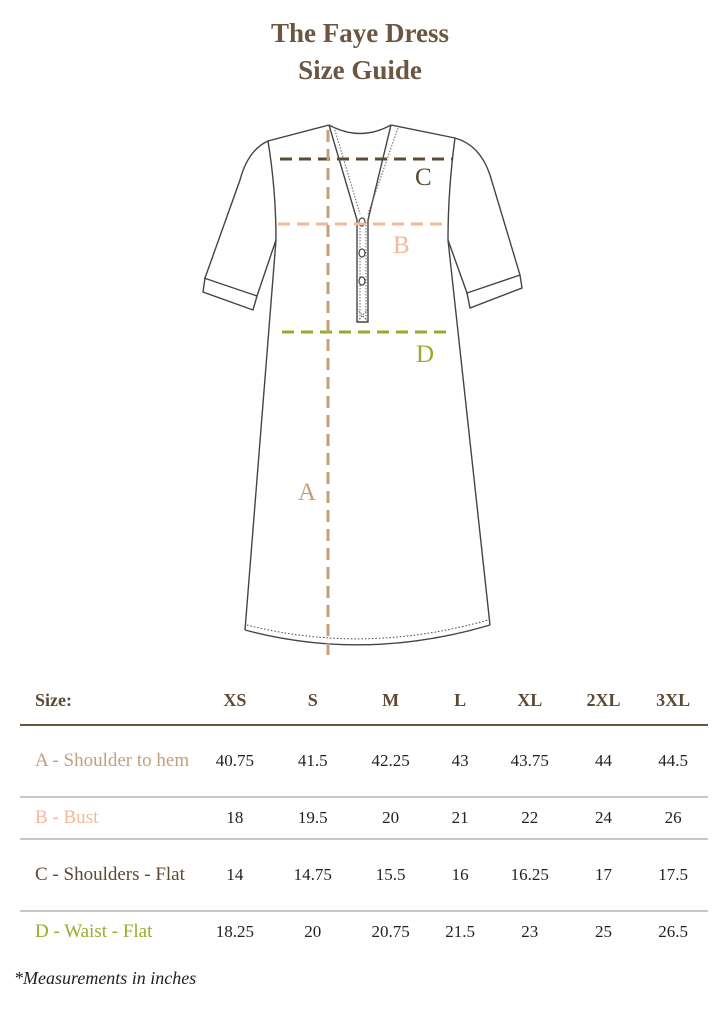 Image resolution: width=720 pixels, height=1011 pixels. Describe the element at coordinates (529, 761) in the screenshot. I see `cell: 43.75` at that location.